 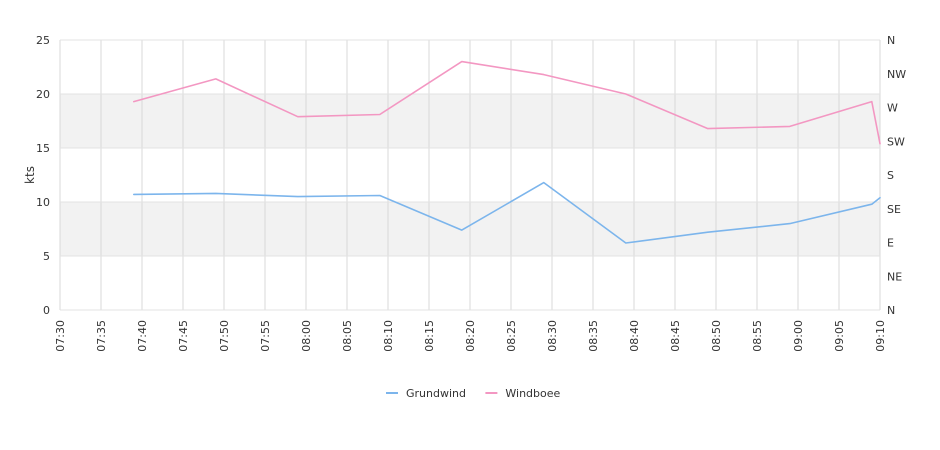 What do you see at coordinates (511, 336) in the screenshot?
I see `x-tick-label: 08:25` at bounding box center [511, 336].